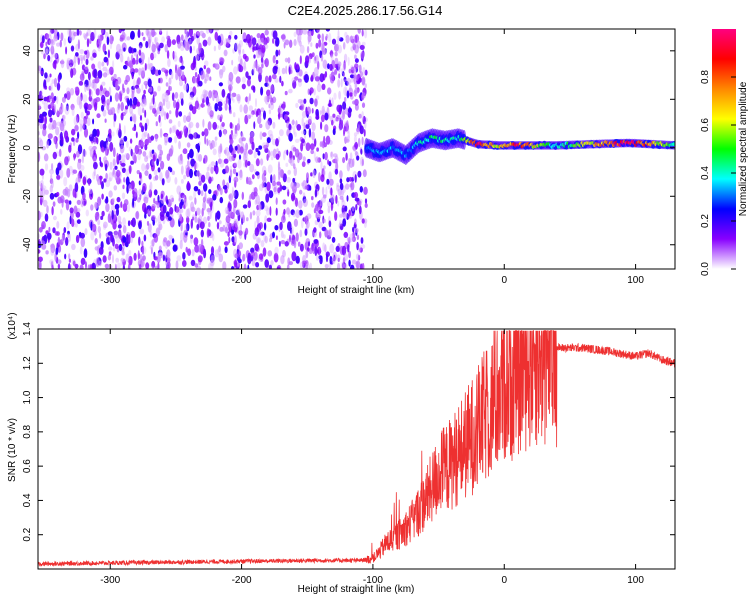 The height and width of the screenshot is (600, 750). Describe the element at coordinates (635, 580) in the screenshot. I see `x-tick-label: 100` at that location.